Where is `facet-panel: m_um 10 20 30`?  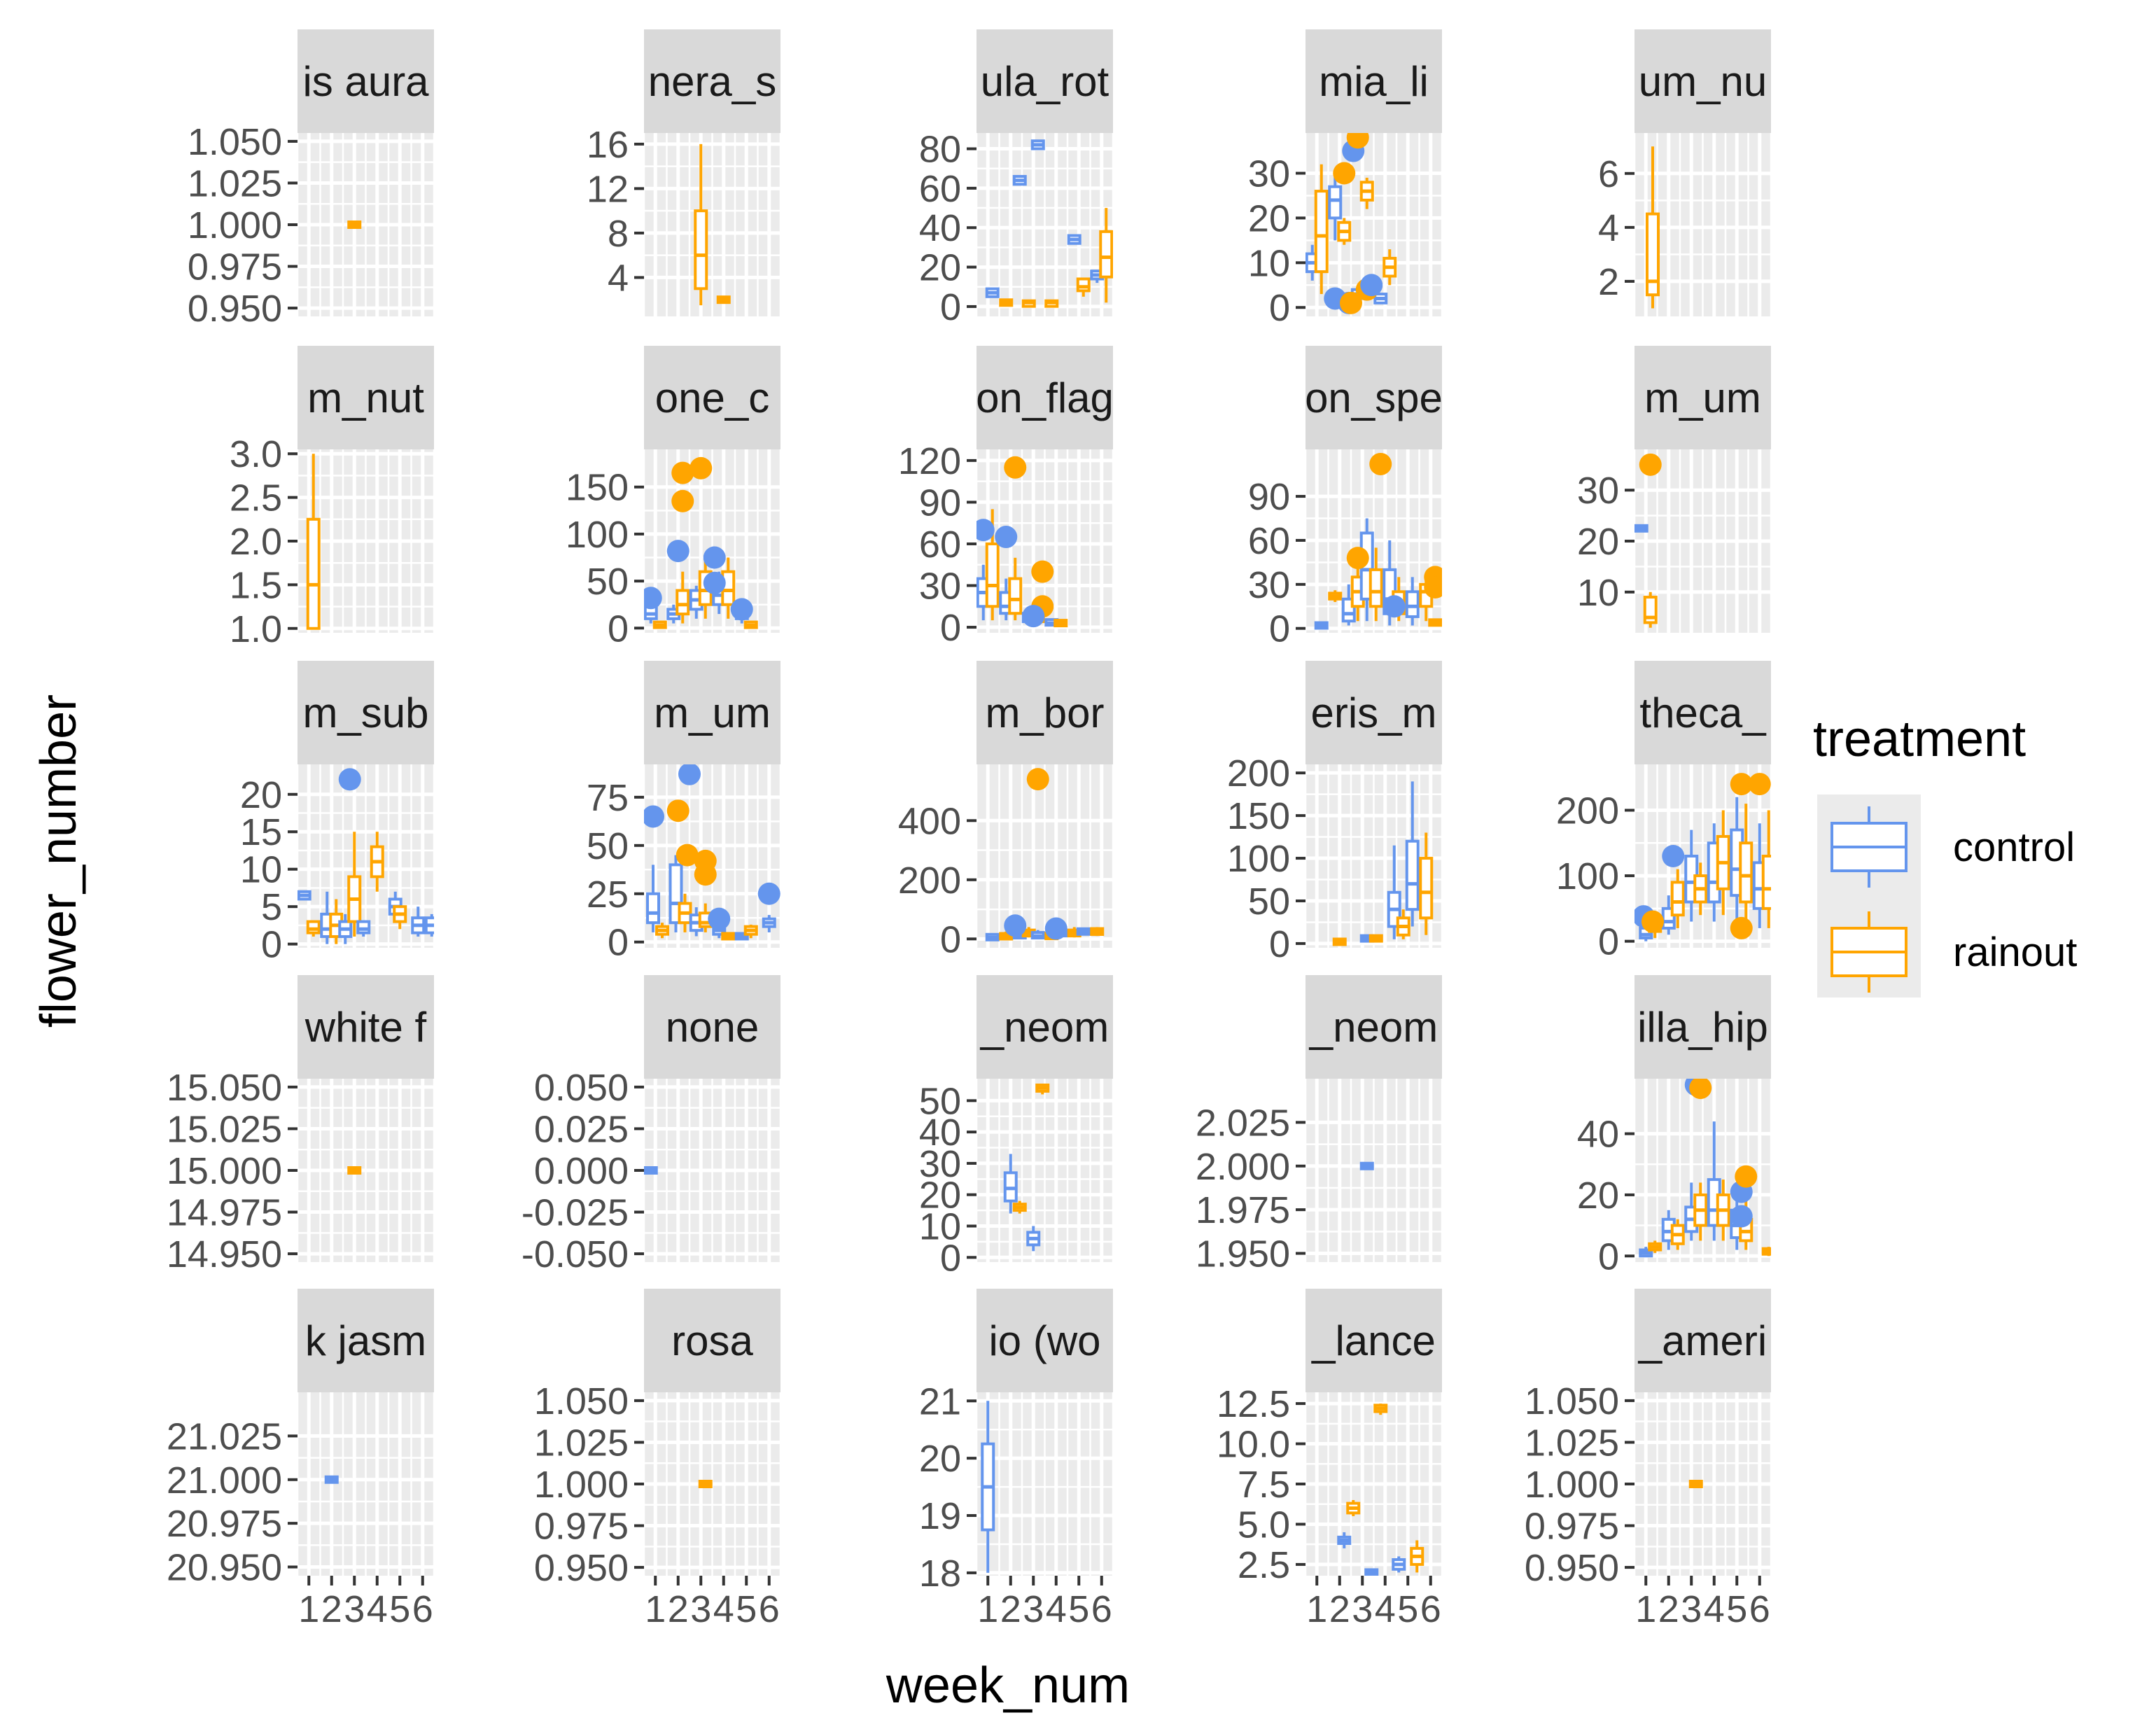
facet-panel: m_um 10 20 30 is located at coordinates (1674, 489).